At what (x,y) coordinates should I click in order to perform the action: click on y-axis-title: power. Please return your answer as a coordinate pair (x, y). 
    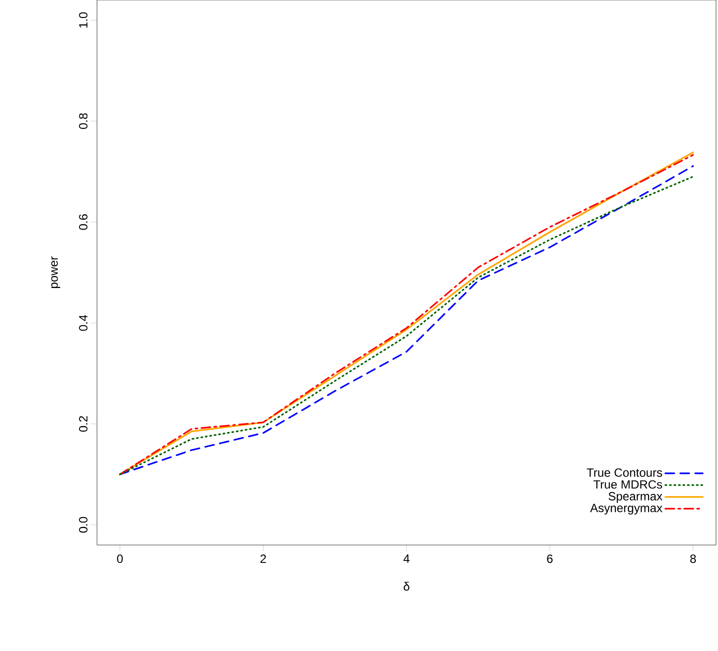
    Looking at the image, I should click on (55, 272).